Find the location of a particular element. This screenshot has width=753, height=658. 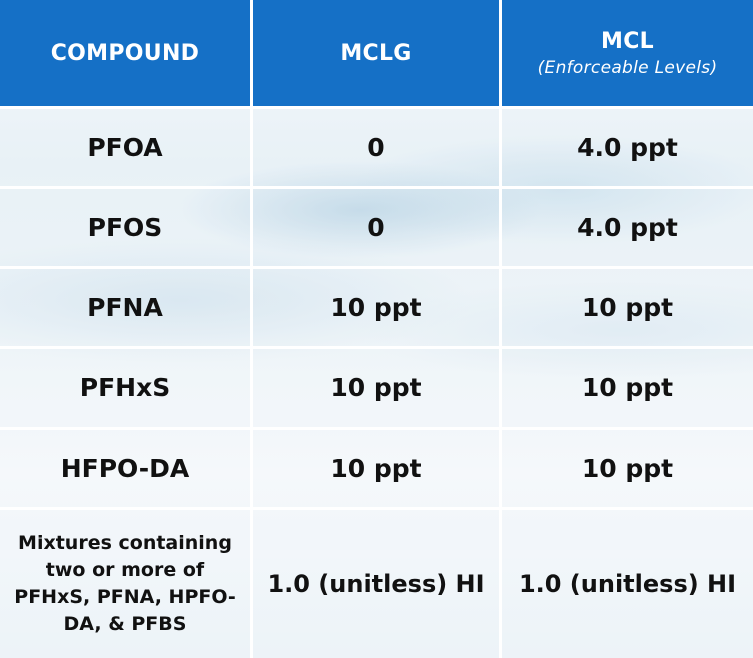

cell-compound: PFNA is located at coordinates (126, 309).